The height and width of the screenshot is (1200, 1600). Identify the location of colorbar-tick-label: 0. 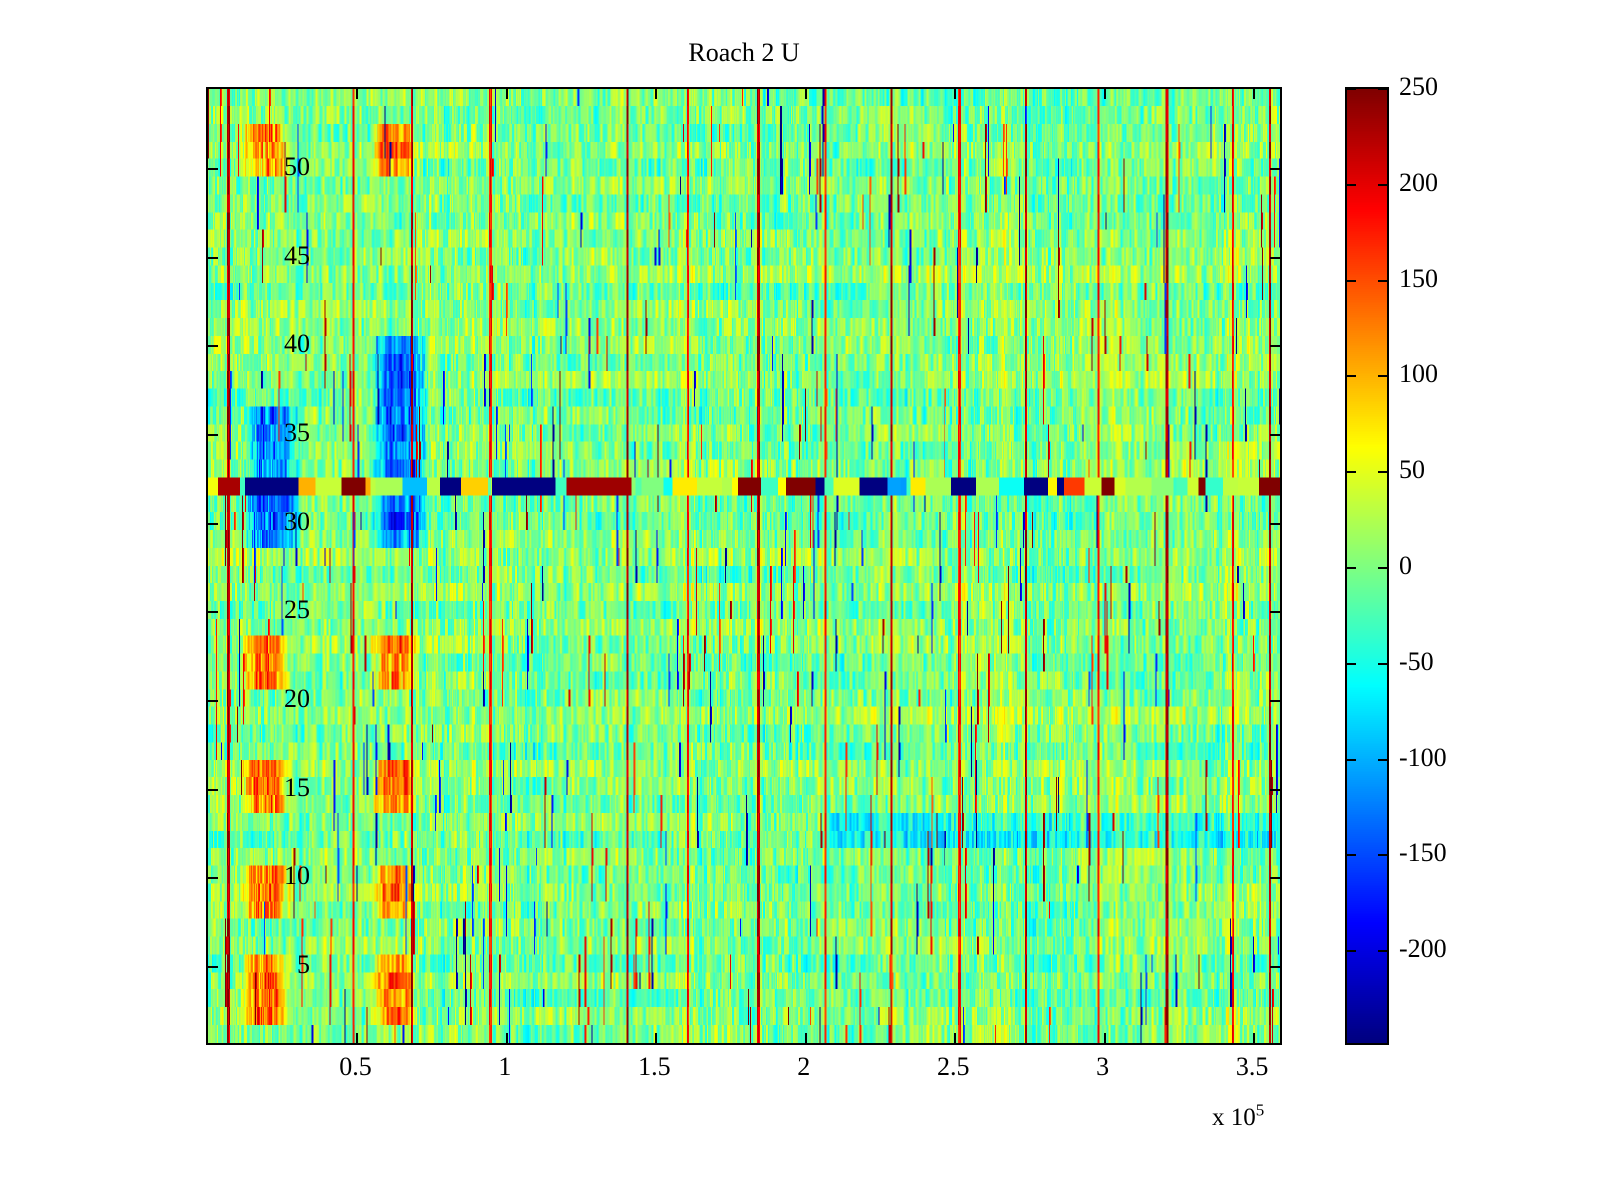
(1405, 565).